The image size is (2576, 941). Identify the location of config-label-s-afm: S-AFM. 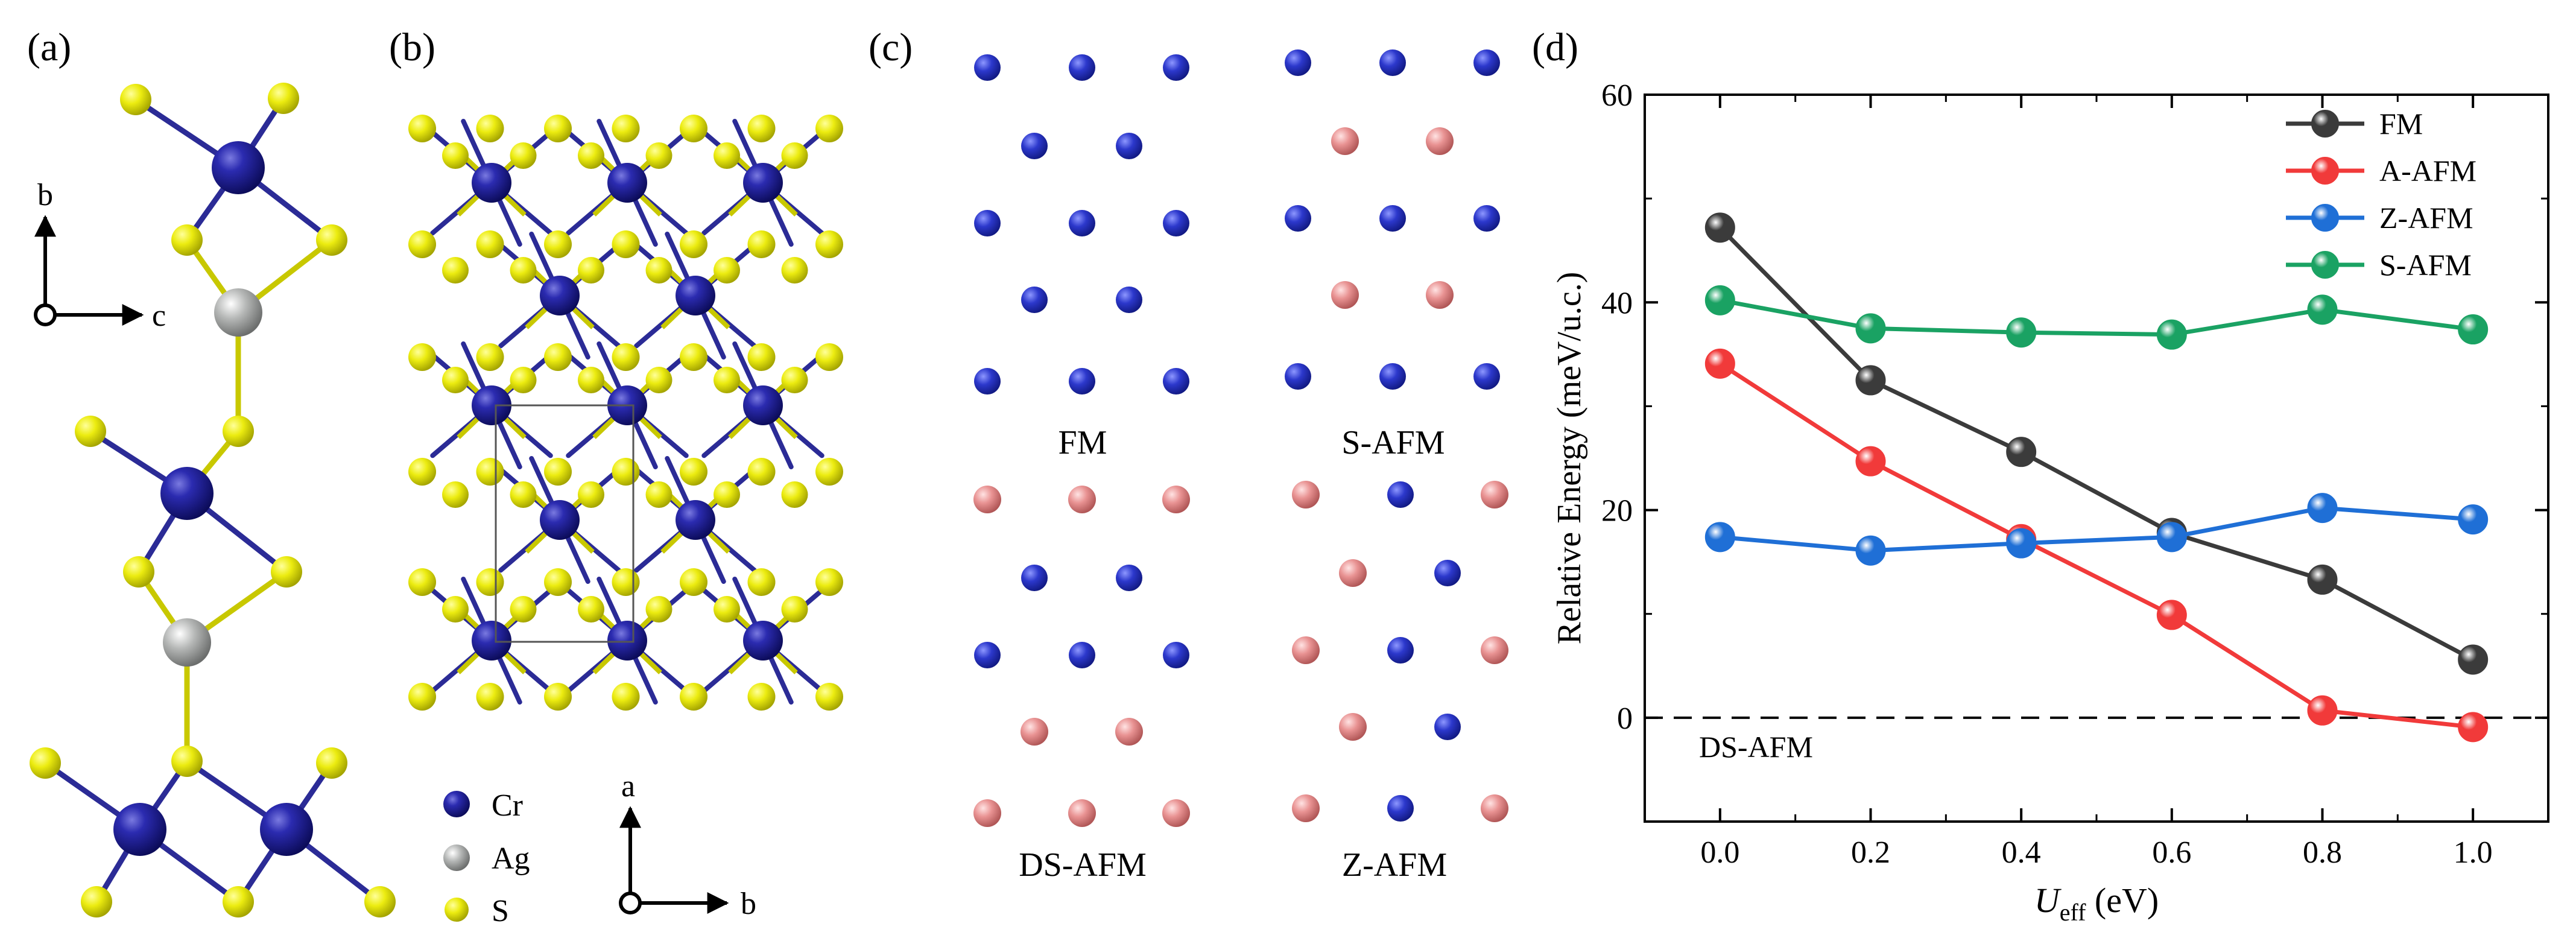
(1393, 442).